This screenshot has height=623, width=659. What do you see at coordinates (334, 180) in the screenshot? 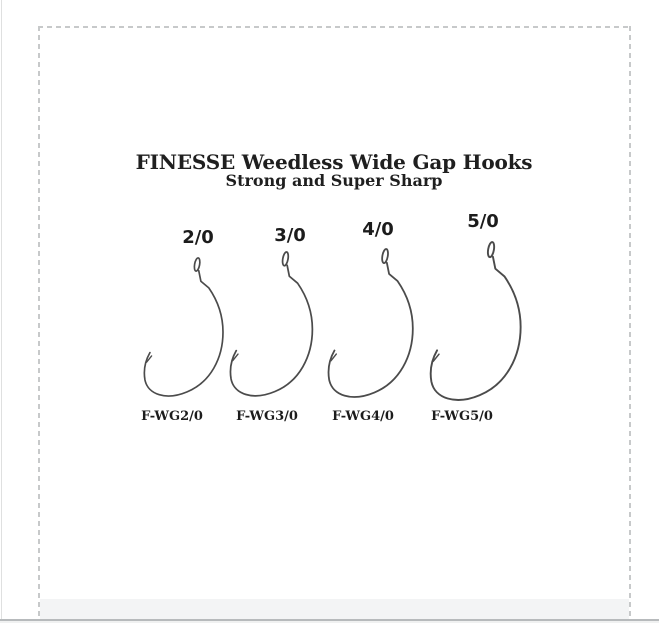
I see `product-subtitle: Strong and Super Sharp` at bounding box center [334, 180].